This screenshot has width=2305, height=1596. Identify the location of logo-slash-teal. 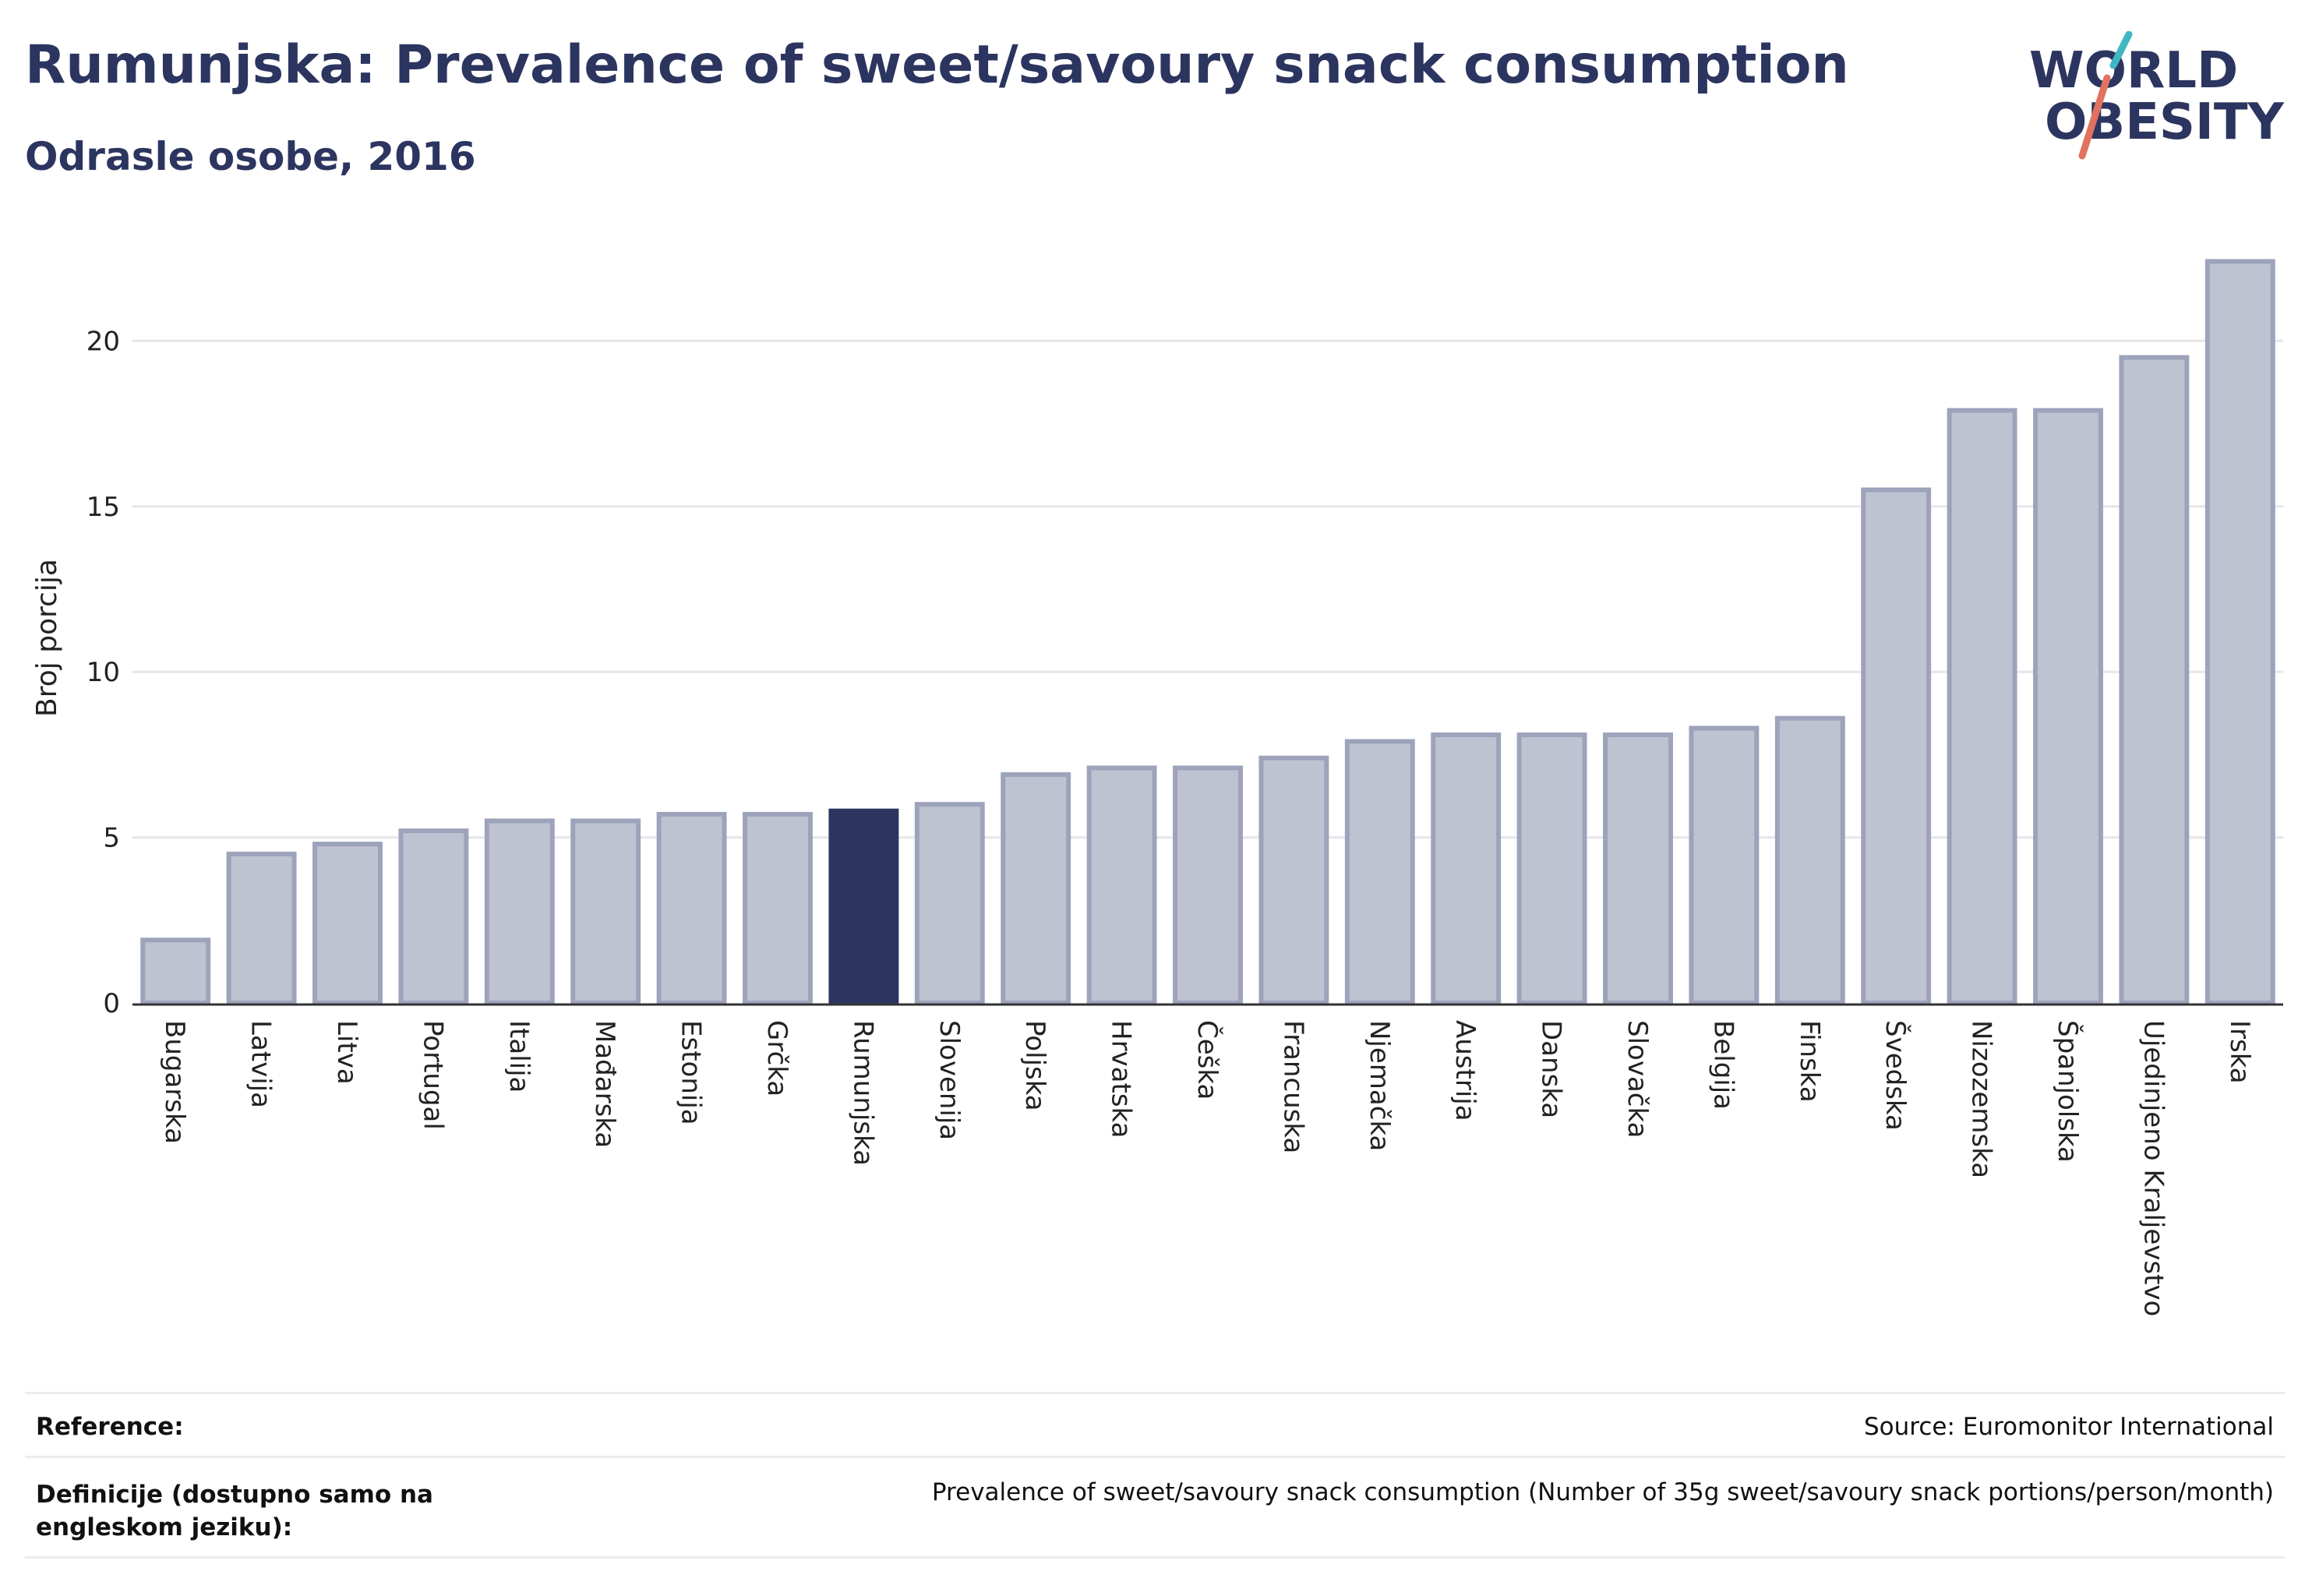
(2121, 50).